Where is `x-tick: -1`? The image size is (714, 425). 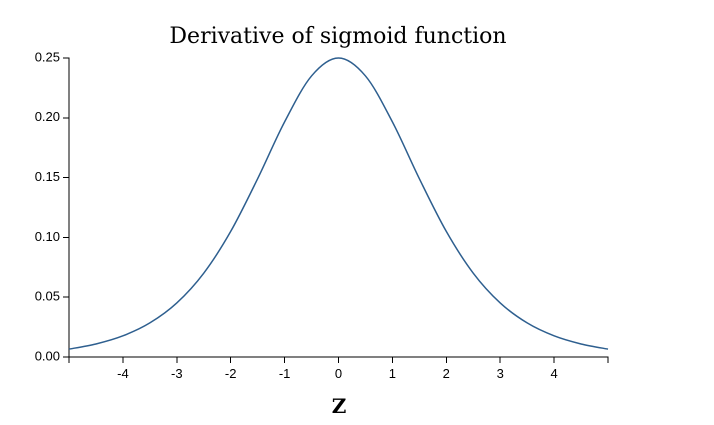
x-tick: -1 is located at coordinates (285, 369).